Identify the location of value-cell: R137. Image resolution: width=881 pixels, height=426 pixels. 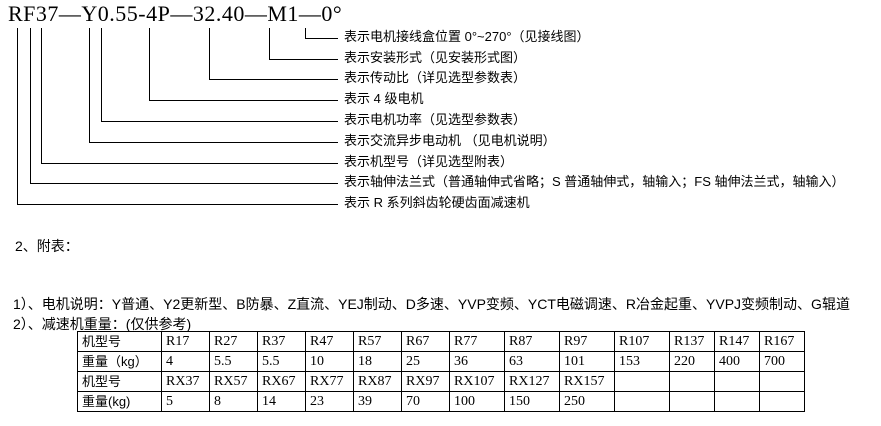
(692, 341).